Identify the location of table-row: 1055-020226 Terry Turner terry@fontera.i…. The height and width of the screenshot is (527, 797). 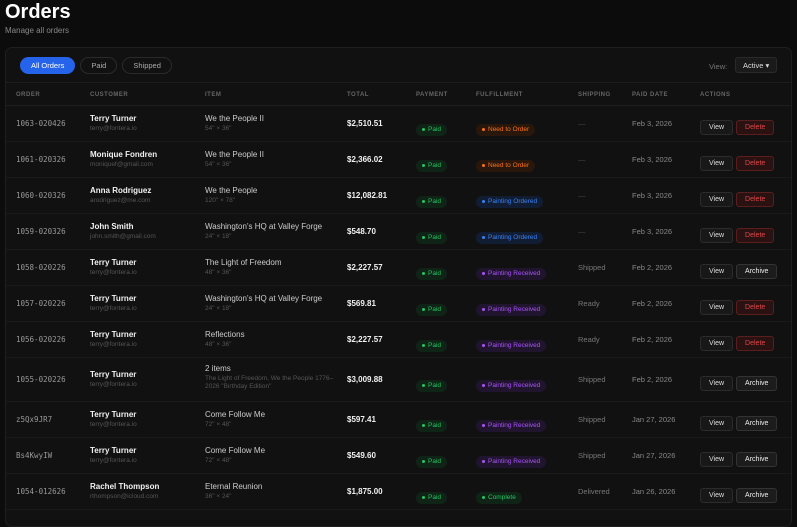
(398, 380).